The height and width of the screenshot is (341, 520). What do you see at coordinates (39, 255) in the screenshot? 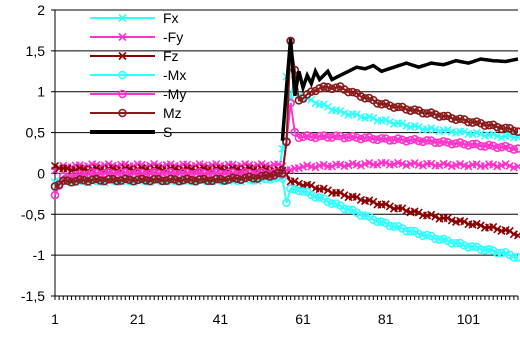
I see `y-tick-label-6: -1` at bounding box center [39, 255].